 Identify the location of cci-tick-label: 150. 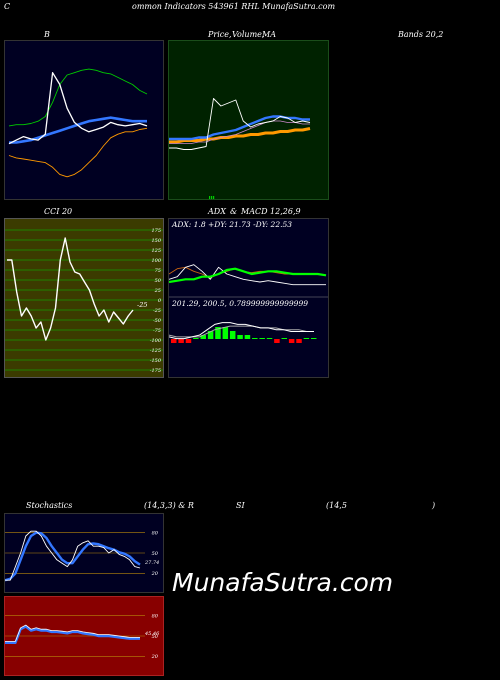
(156, 241).